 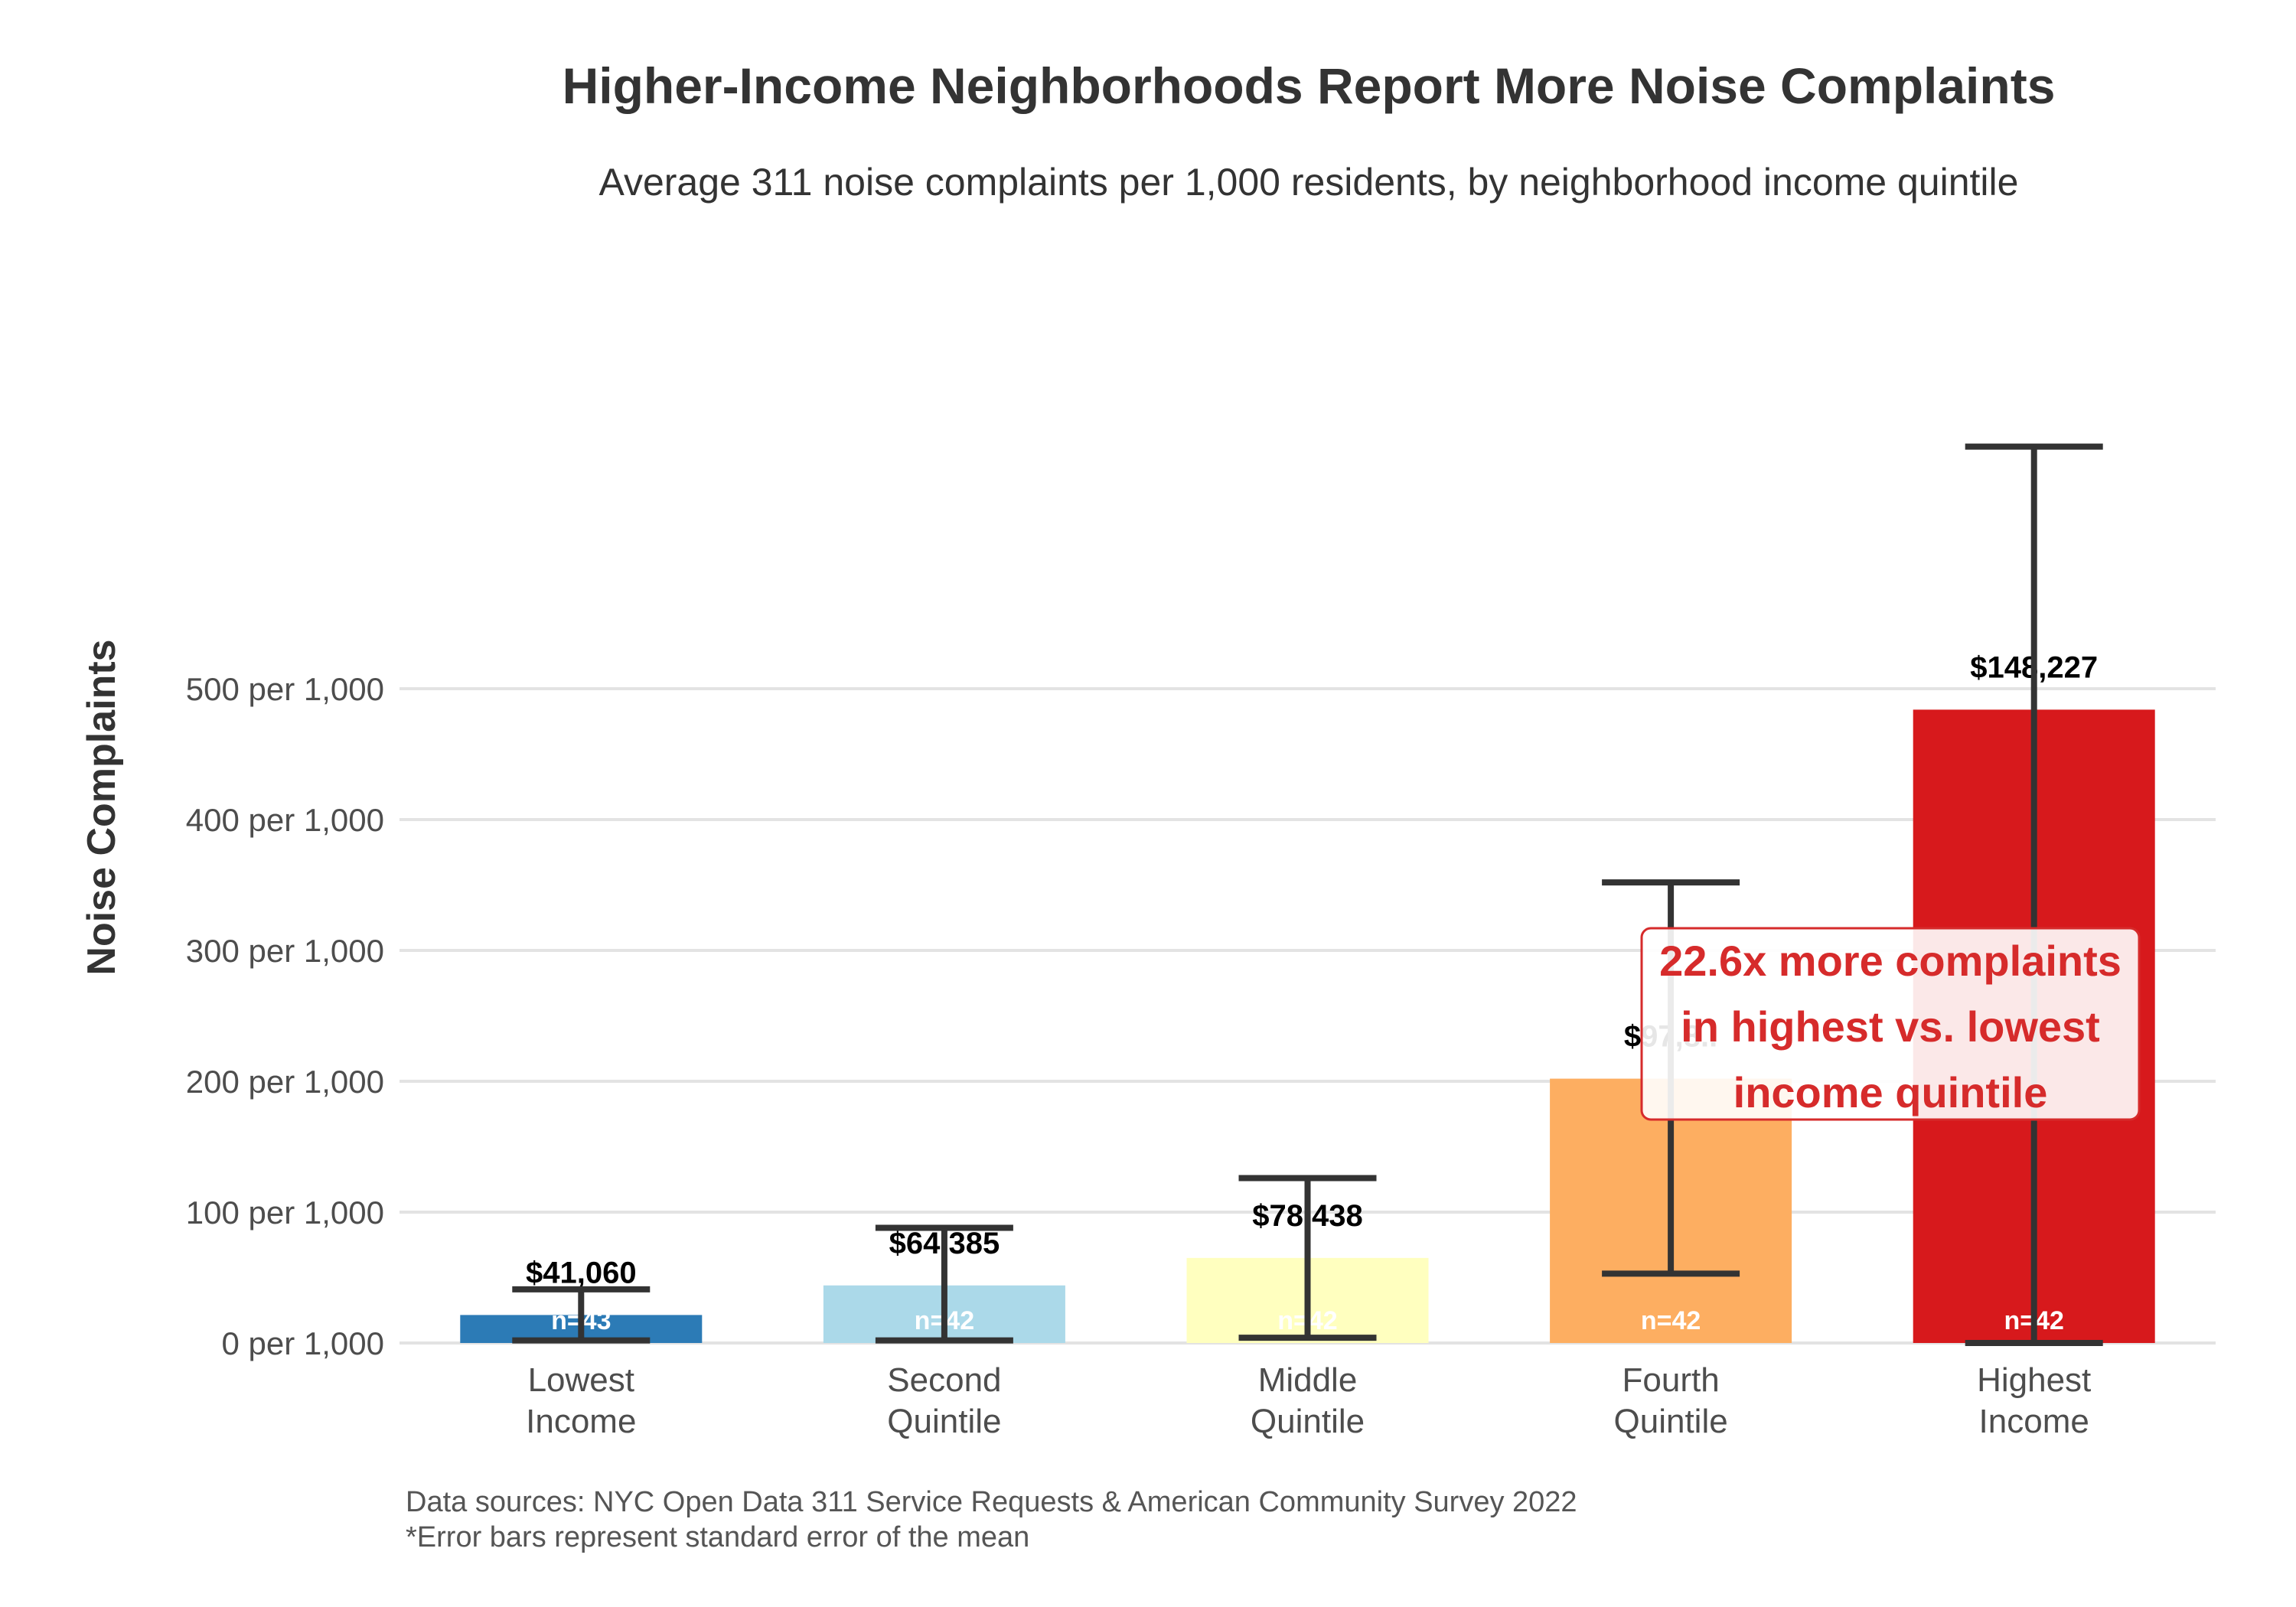 I want to click on x-tick-label: Highest, so click(x=2034, y=1380).